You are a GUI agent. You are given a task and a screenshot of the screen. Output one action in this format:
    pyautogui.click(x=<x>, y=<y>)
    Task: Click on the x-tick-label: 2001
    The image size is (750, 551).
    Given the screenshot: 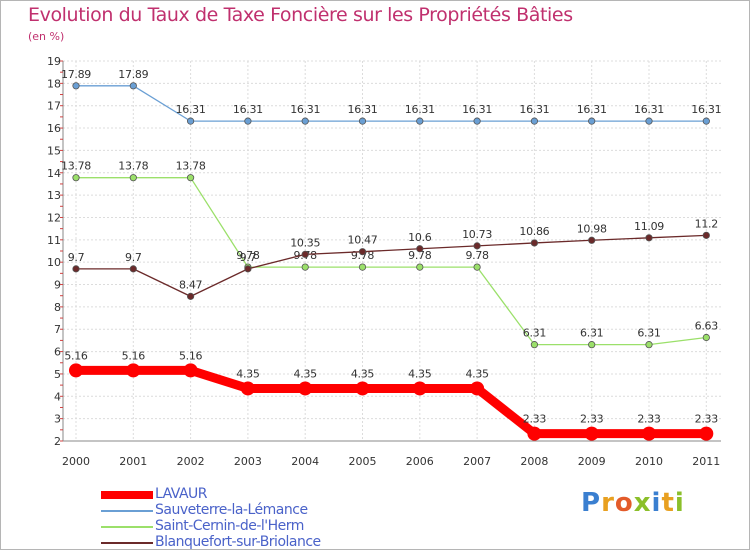 What is the action you would take?
    pyautogui.click(x=133, y=461)
    